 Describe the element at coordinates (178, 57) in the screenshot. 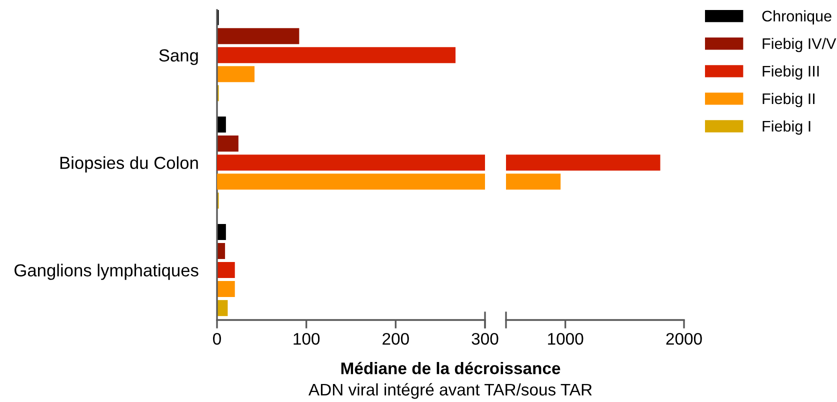

I see `y-tick-label: Sang` at that location.